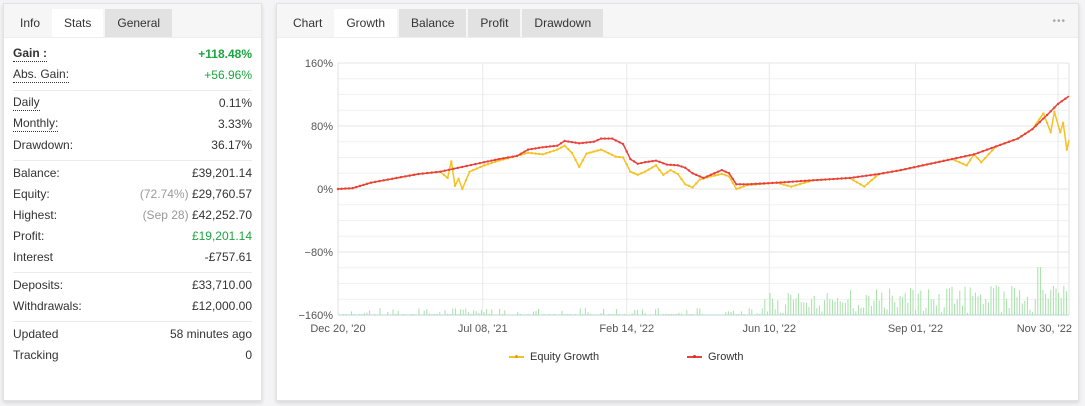 The width and height of the screenshot is (1085, 406). What do you see at coordinates (248, 355) in the screenshot?
I see `stat-value: 0` at bounding box center [248, 355].